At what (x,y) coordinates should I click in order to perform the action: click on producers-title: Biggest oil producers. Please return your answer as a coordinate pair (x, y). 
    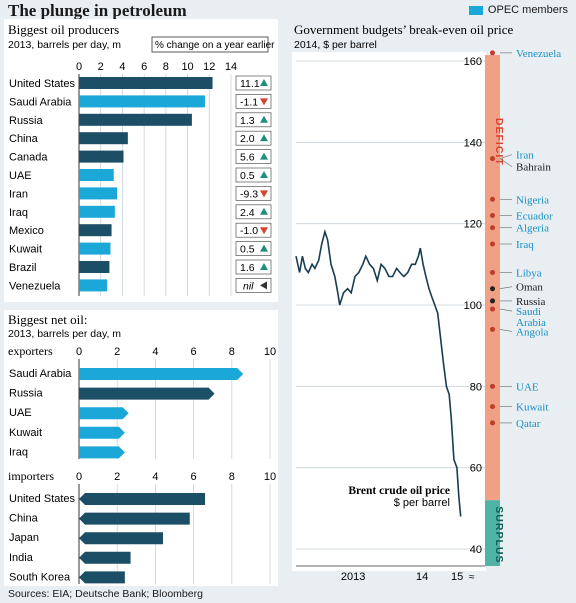
    Looking at the image, I should click on (63, 29).